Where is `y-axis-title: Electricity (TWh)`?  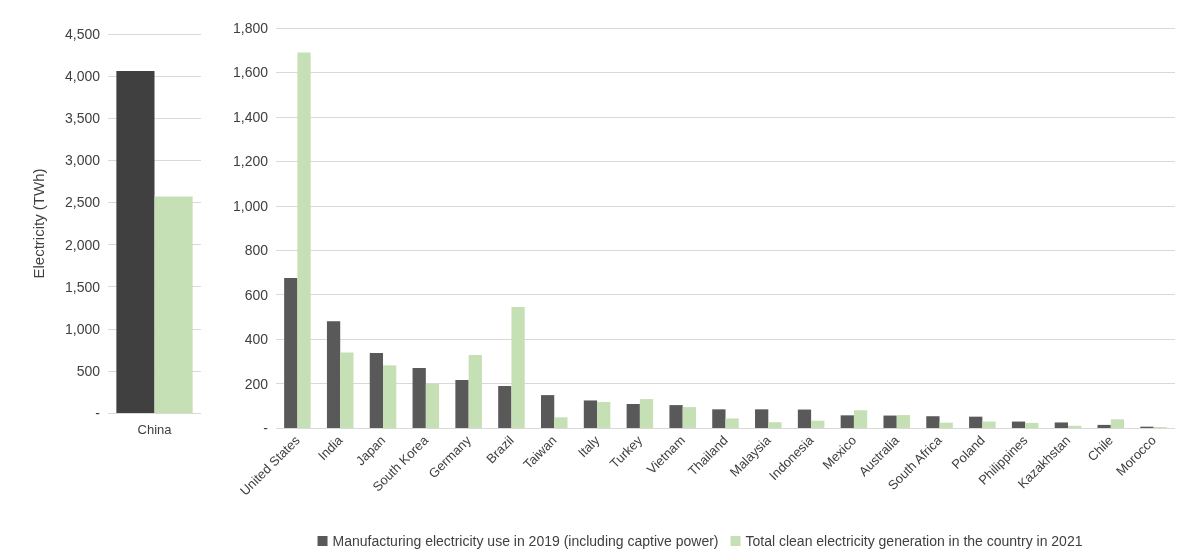 y-axis-title: Electricity (TWh) is located at coordinates (38, 223).